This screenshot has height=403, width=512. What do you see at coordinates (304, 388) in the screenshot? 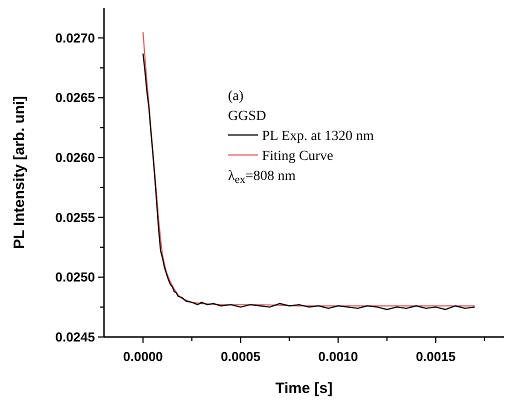
I see `x-axis-title: Time [s]` at bounding box center [304, 388].